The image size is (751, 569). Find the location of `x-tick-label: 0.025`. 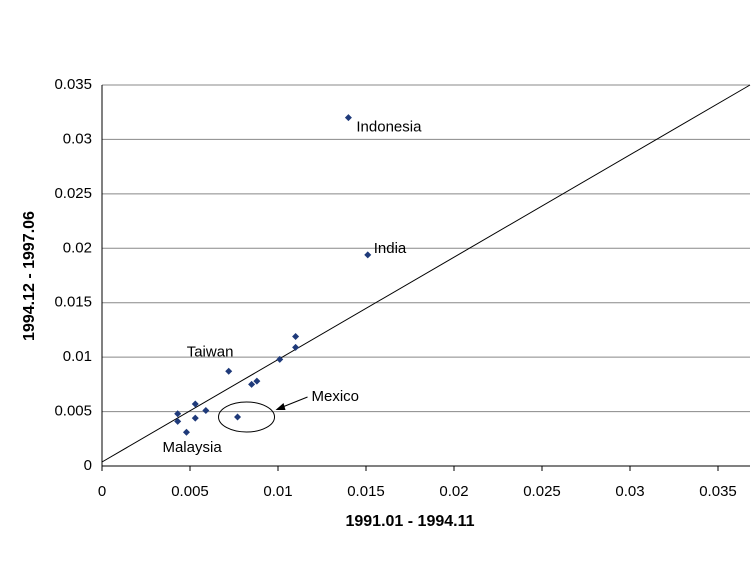

x-tick-label: 0.025 is located at coordinates (542, 491).